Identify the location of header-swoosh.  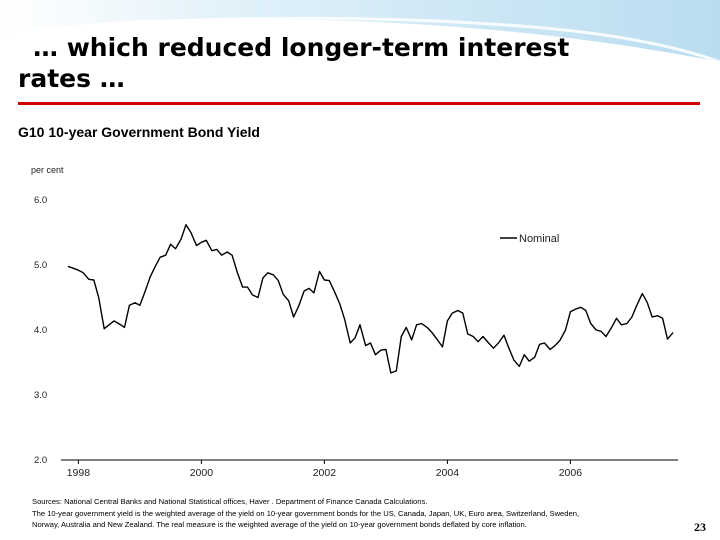
(360, 32).